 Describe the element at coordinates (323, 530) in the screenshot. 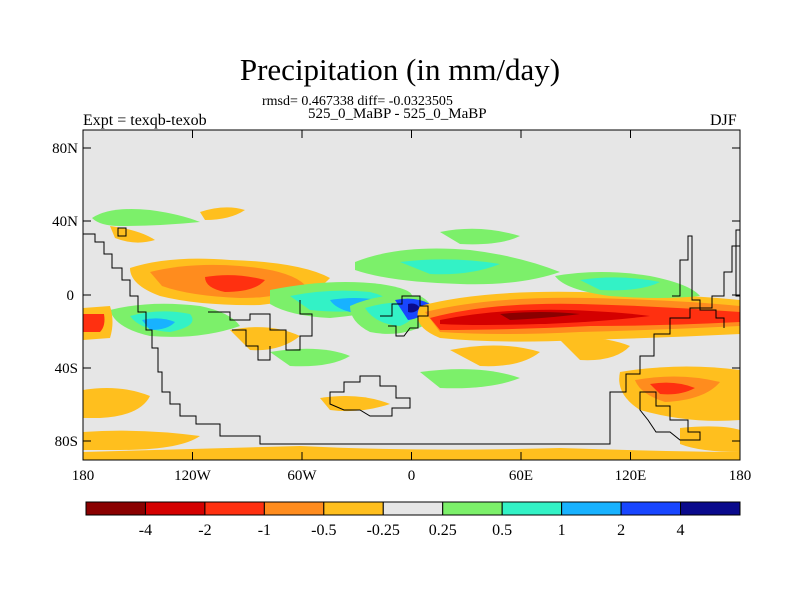

I see `colorbar-label: -0.5` at that location.